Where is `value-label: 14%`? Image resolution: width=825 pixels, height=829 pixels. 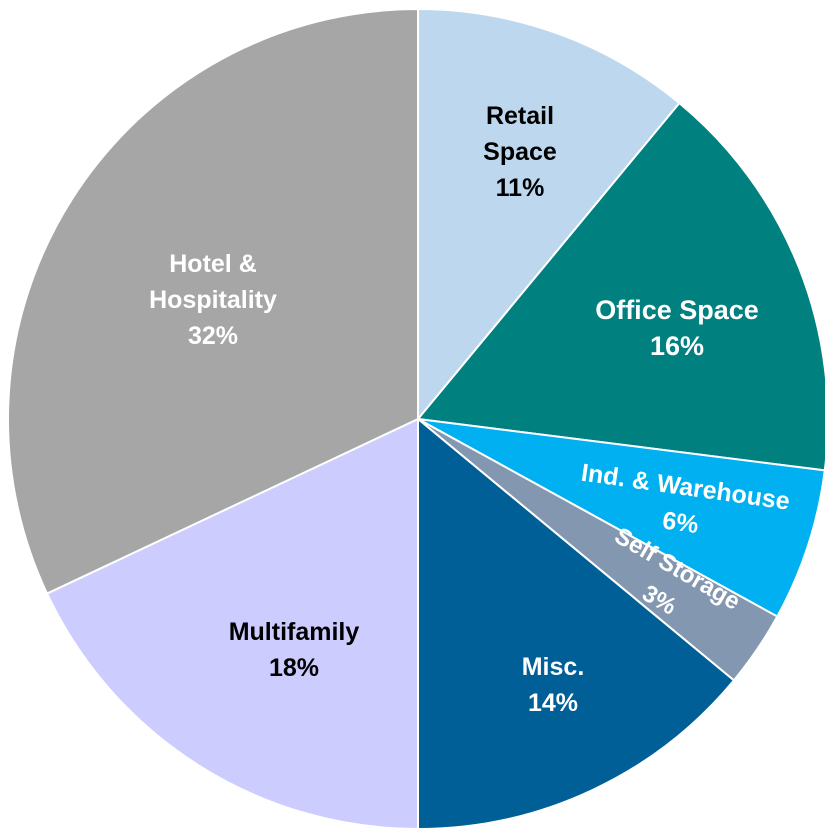
value-label: 14% is located at coordinates (553, 703).